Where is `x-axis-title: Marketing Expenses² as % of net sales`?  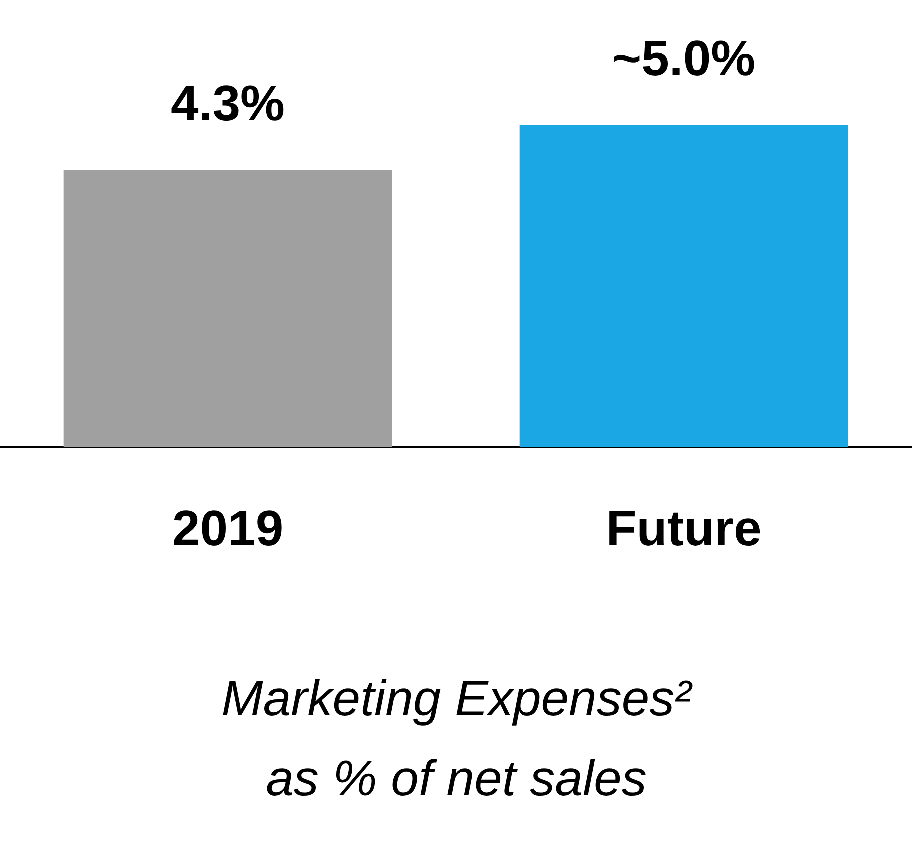 x-axis-title: Marketing Expenses² as % of net sales is located at coordinates (458, 738).